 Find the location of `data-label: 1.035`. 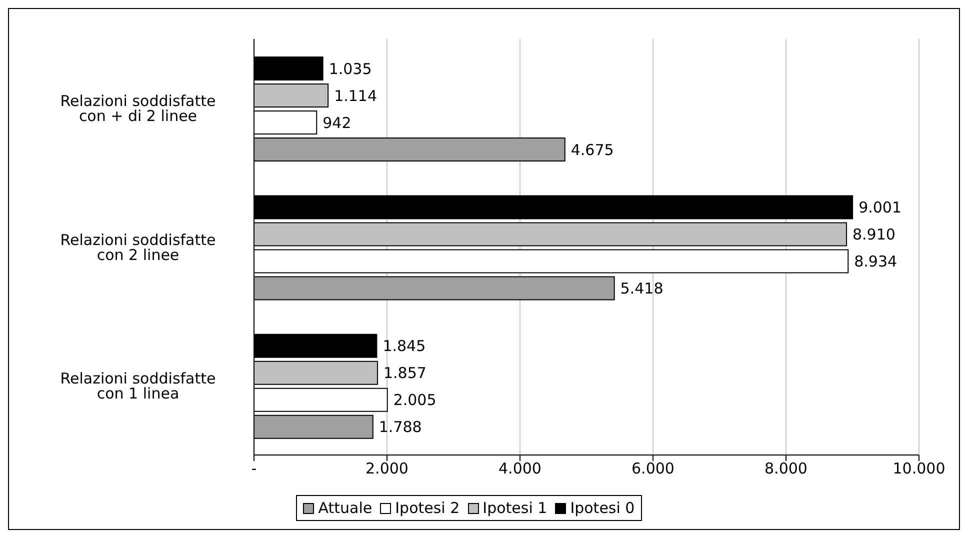

data-label: 1.035 is located at coordinates (350, 69).